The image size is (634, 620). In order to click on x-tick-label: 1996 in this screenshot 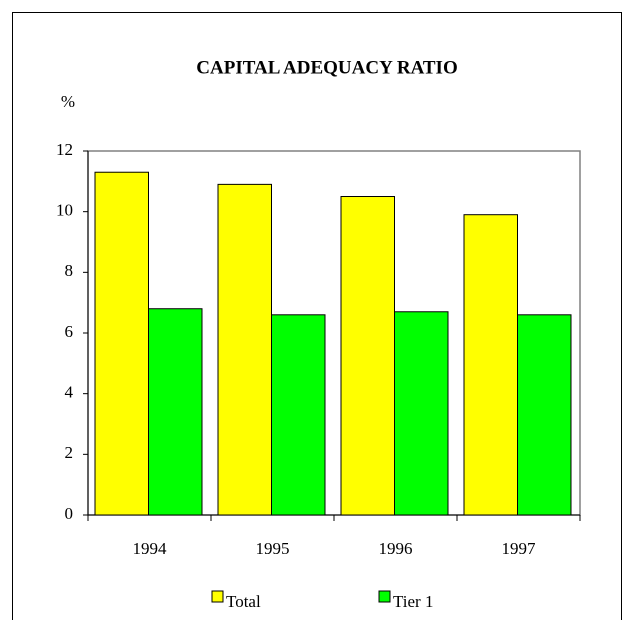, I will do `click(396, 548)`.